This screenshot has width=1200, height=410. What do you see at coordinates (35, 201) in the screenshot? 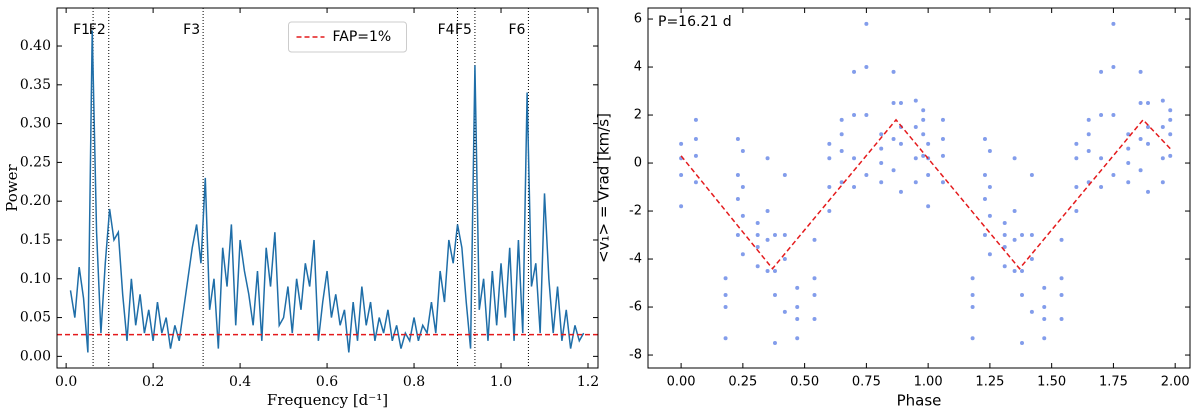
I see `y-tick-label: 0.20` at bounding box center [35, 201].